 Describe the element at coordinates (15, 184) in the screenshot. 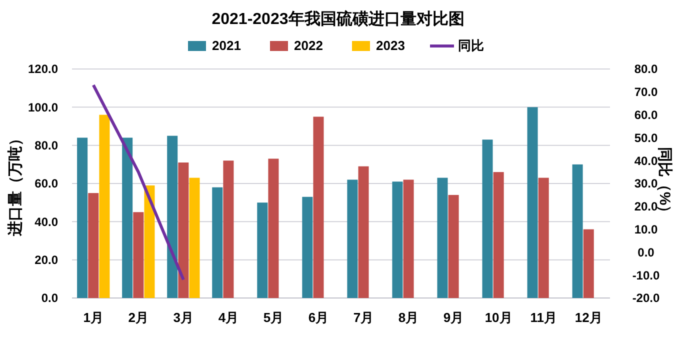

I see `y-axis-title: 进口量（万吨）` at that location.